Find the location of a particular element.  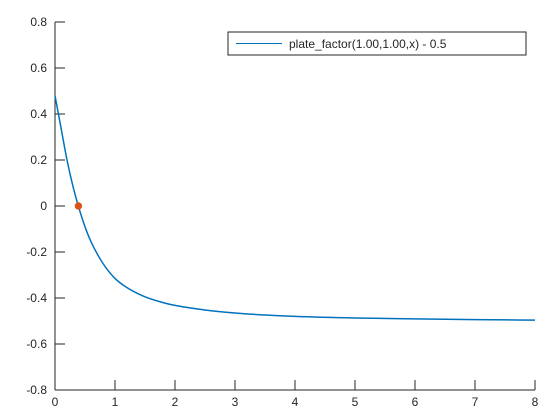

x-tick-label: 2 is located at coordinates (175, 402).